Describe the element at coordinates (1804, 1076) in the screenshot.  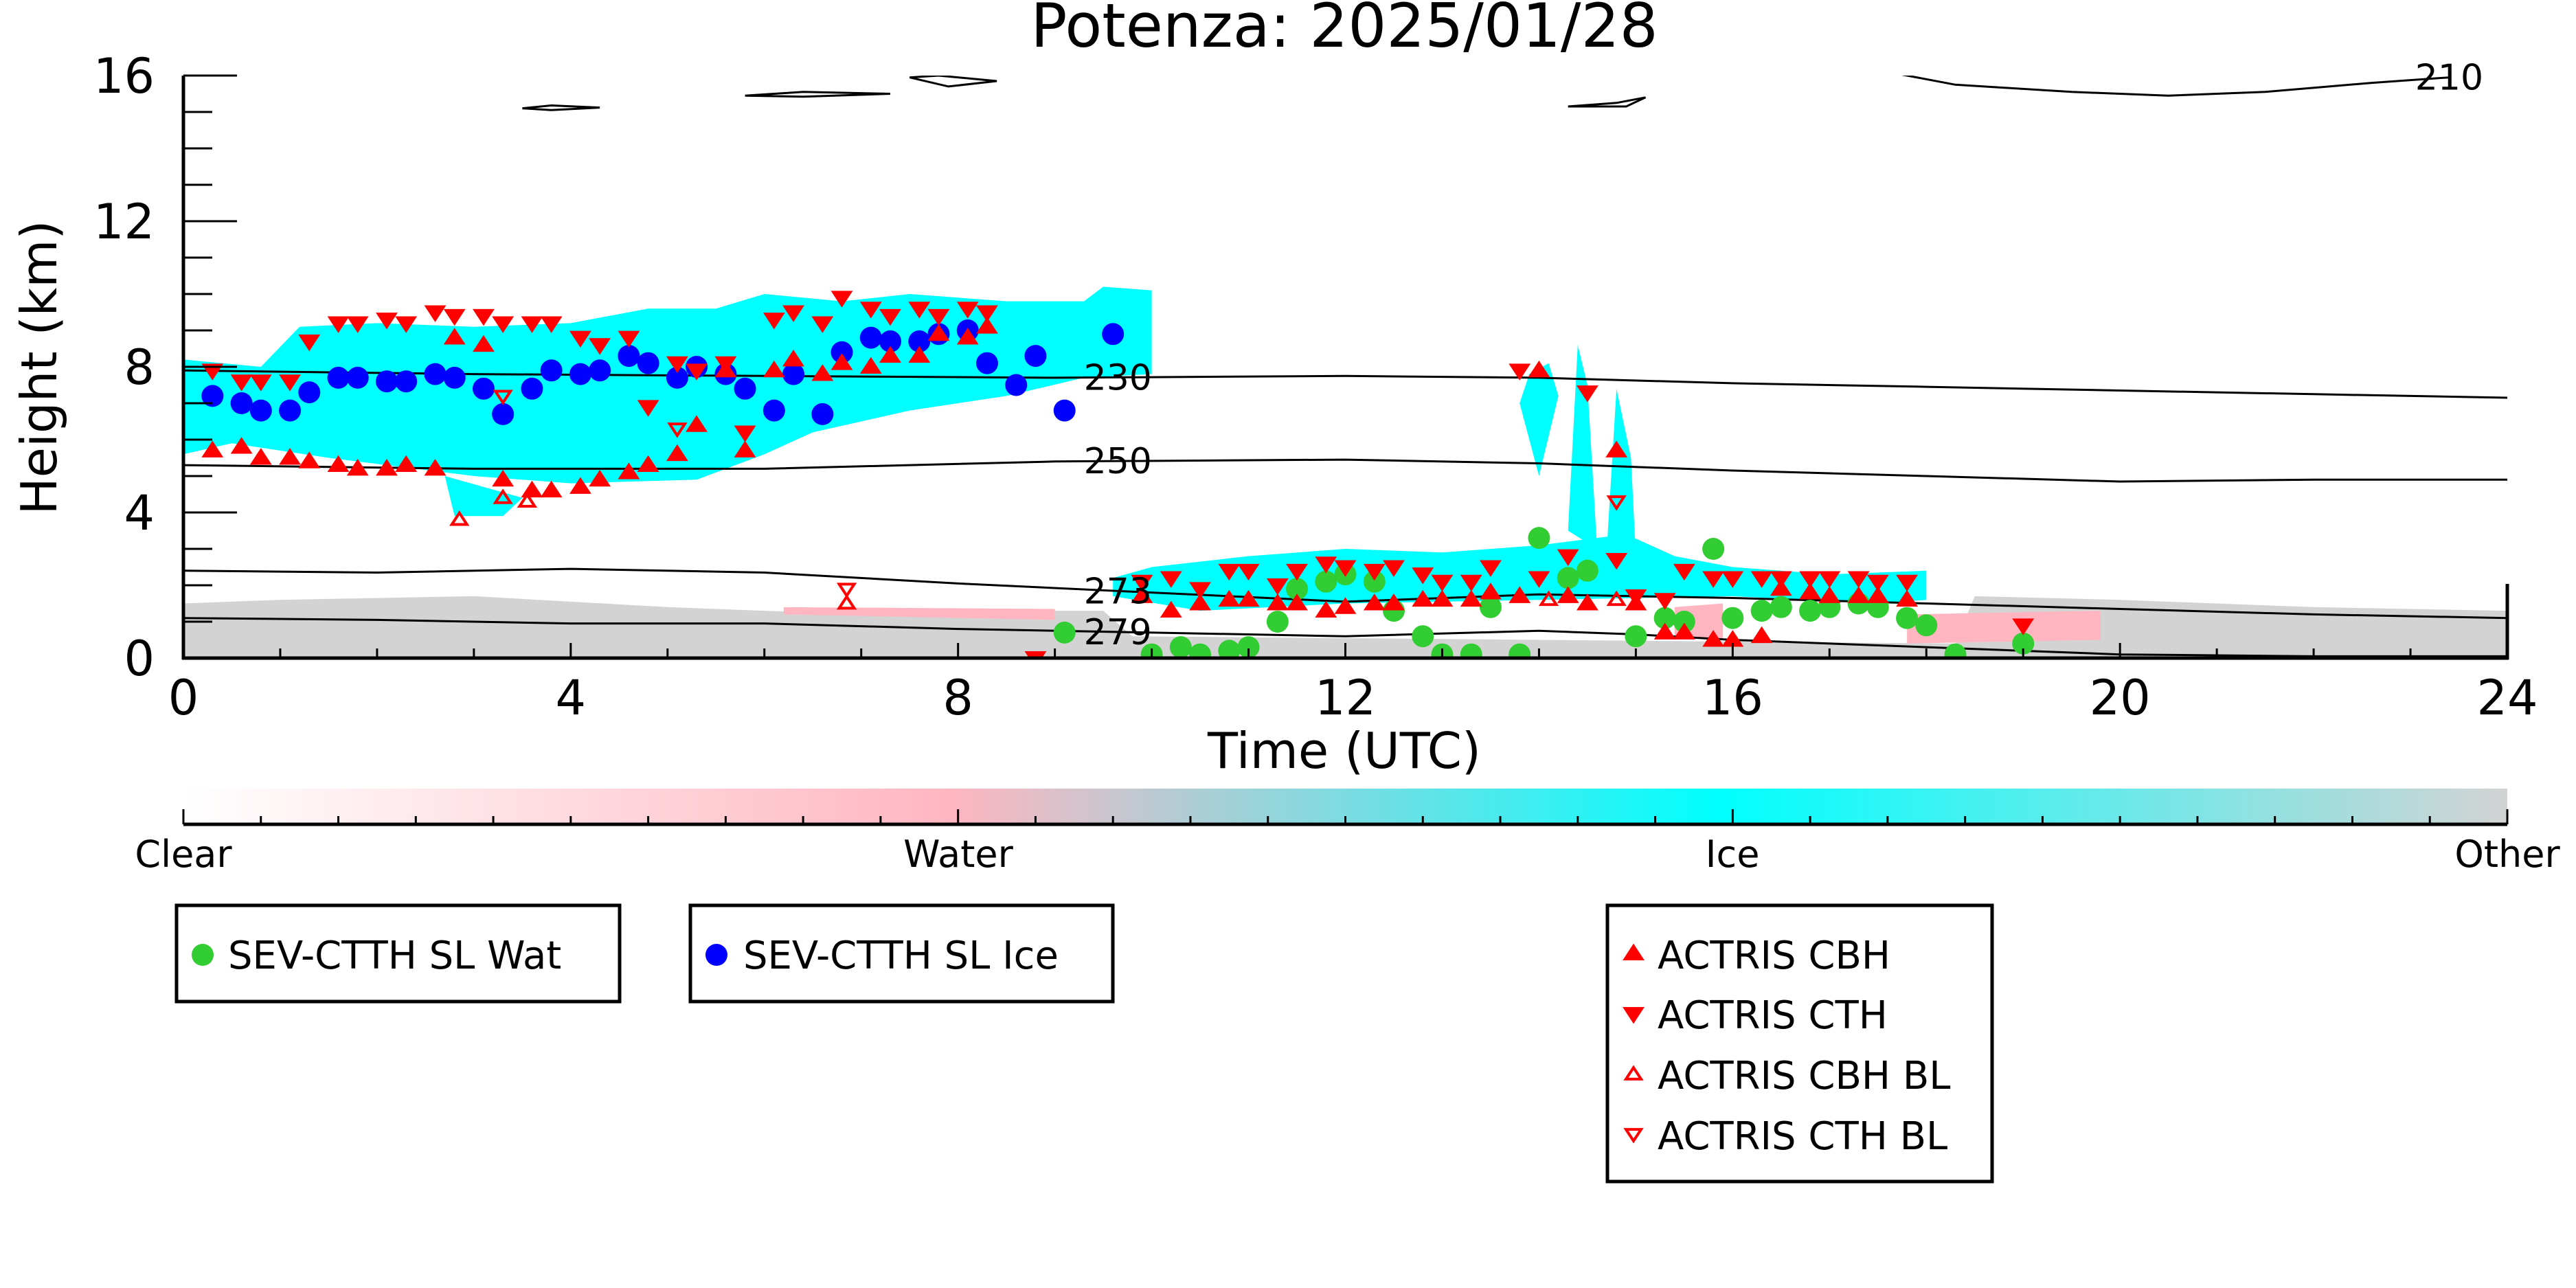
I see `legend-actris-cbh-bl-label: ACTRIS CBH BL` at that location.